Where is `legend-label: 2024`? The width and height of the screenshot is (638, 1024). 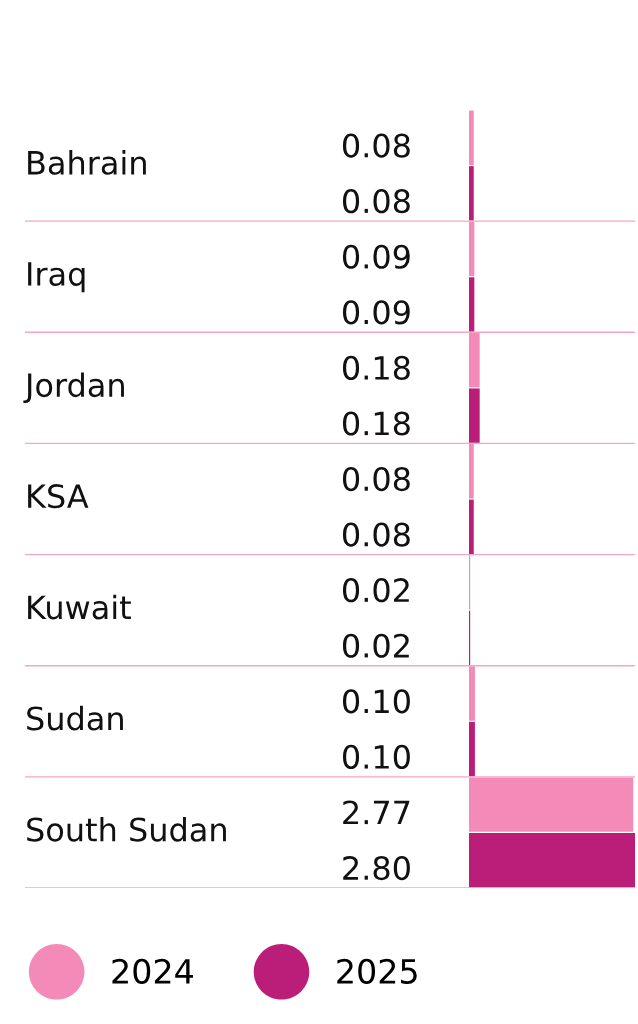
legend-label: 2024 is located at coordinates (152, 971).